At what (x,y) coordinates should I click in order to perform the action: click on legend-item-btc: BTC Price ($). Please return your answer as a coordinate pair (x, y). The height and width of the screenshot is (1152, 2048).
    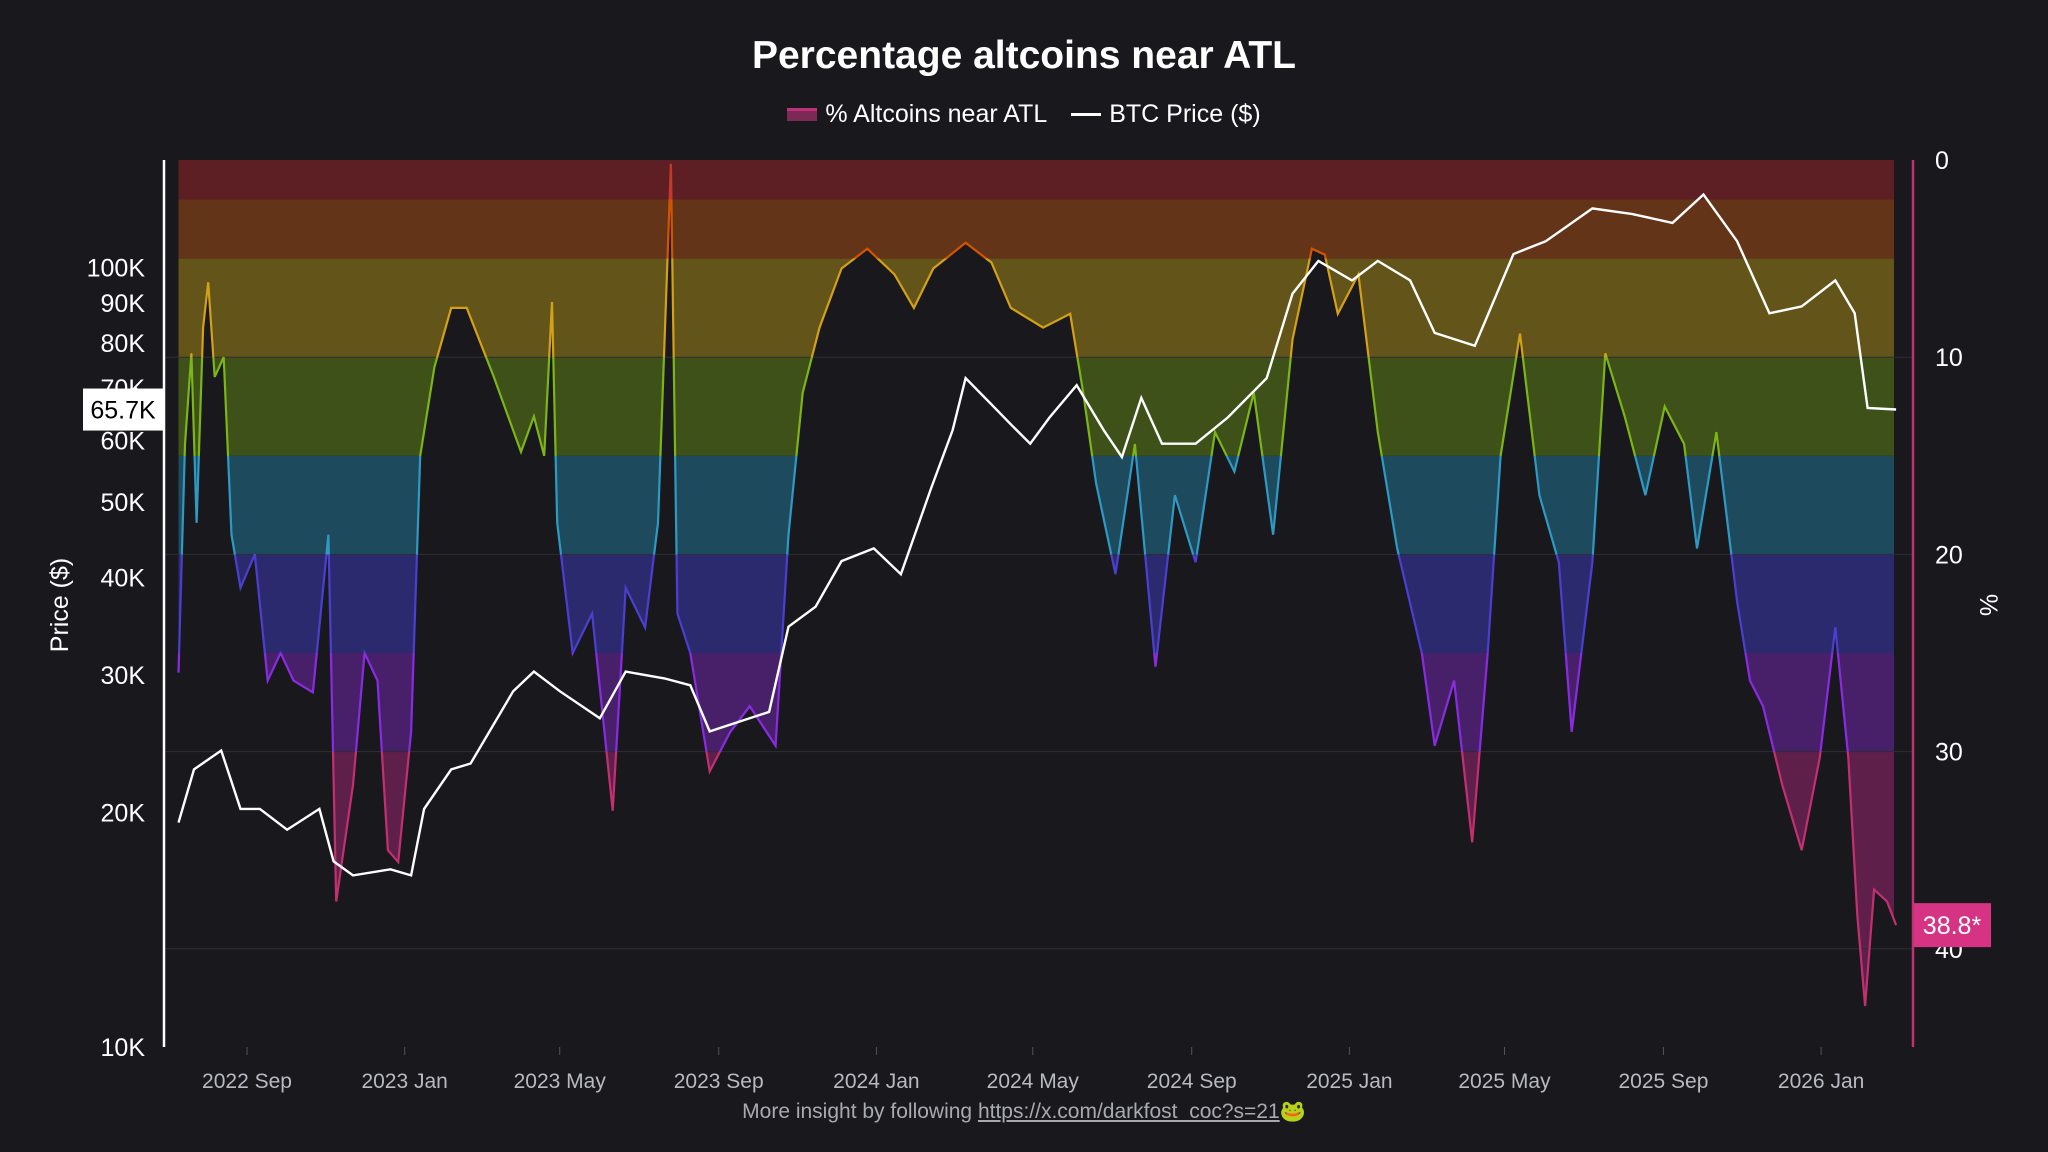
    Looking at the image, I should click on (1166, 114).